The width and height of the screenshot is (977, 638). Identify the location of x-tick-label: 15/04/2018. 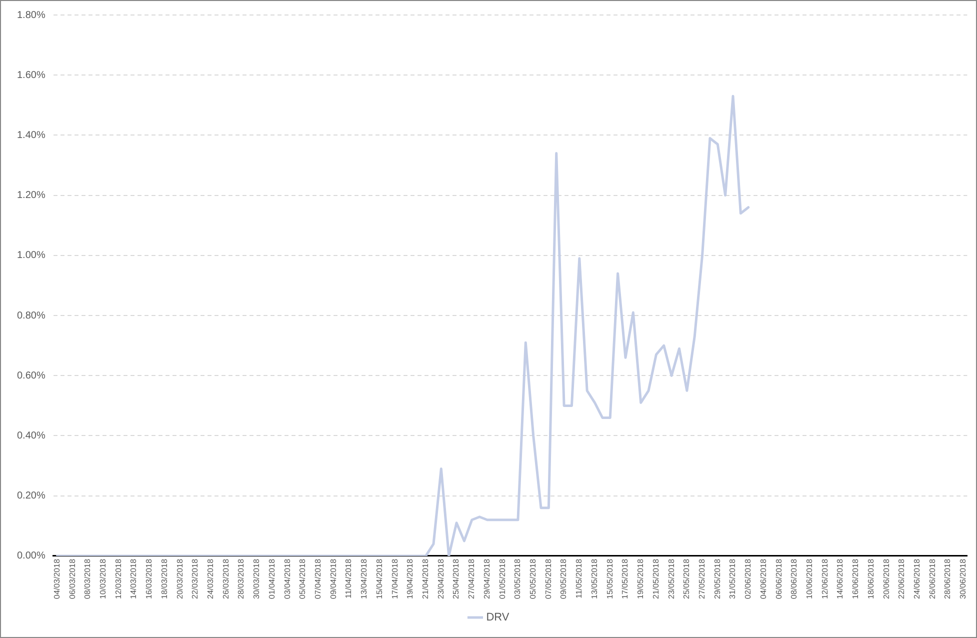
(379, 579).